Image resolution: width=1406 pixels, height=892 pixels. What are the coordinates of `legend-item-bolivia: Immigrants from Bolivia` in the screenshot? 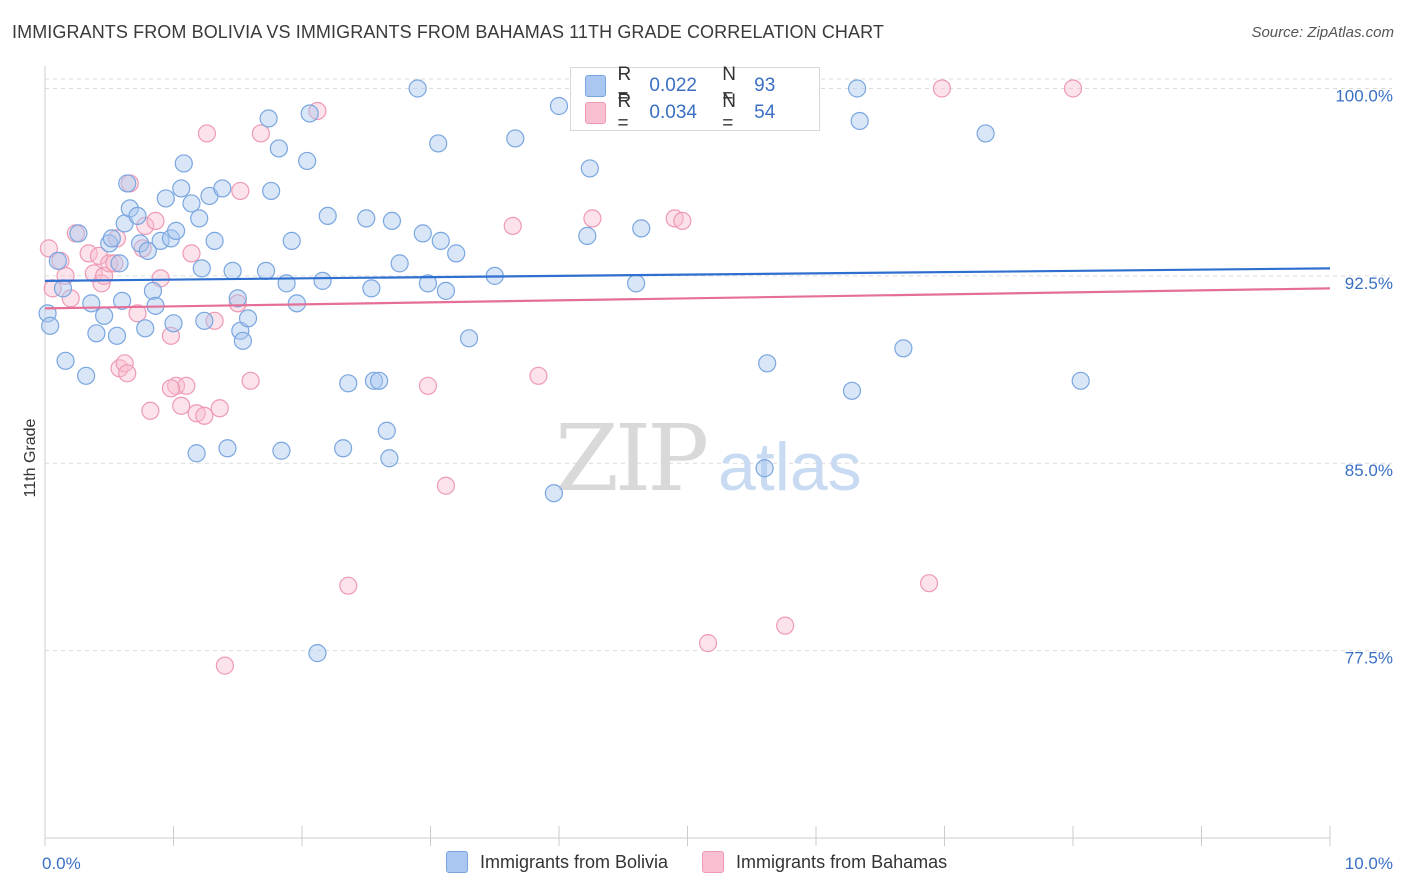 It's located at (557, 862).